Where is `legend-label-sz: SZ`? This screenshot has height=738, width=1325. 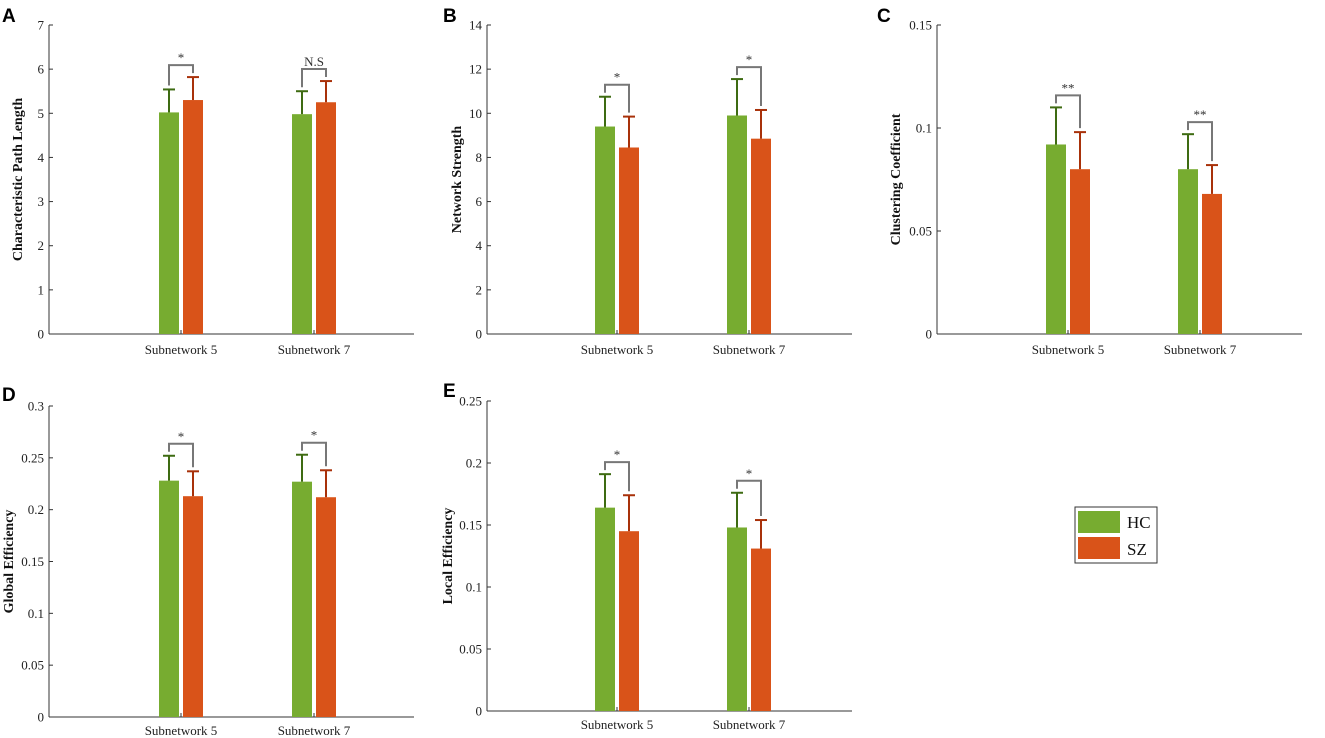
legend-label-sz: SZ is located at coordinates (1137, 549).